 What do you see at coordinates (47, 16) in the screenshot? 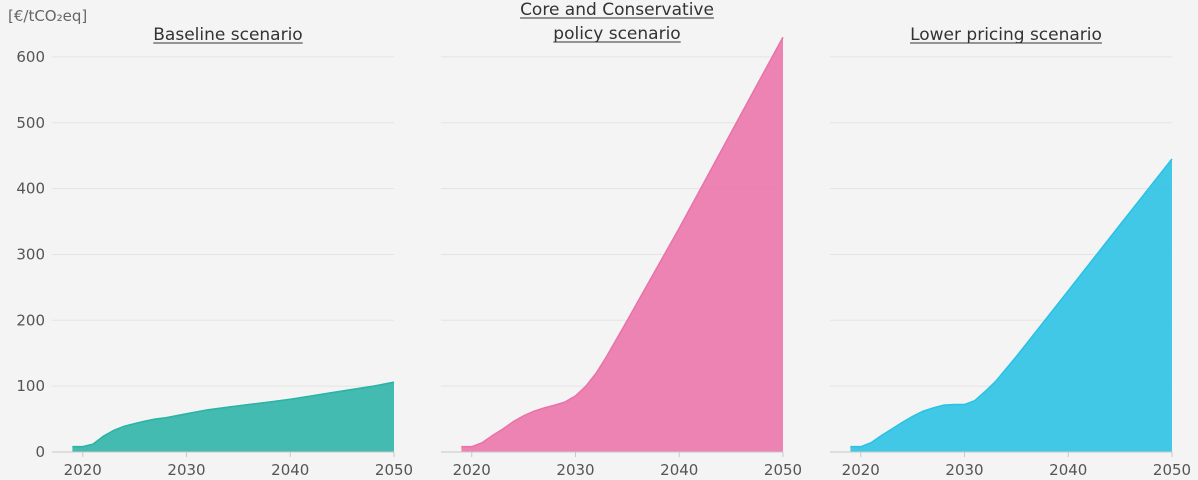
I see `y-axis-unit-label: [€/tCO₂eq]` at bounding box center [47, 16].